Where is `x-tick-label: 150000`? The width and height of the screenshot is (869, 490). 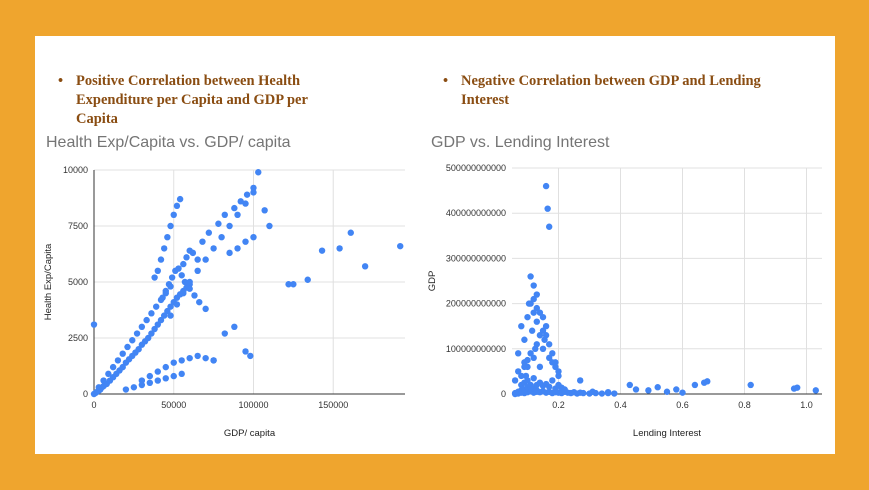
x-tick-label: 150000 is located at coordinates (333, 405).